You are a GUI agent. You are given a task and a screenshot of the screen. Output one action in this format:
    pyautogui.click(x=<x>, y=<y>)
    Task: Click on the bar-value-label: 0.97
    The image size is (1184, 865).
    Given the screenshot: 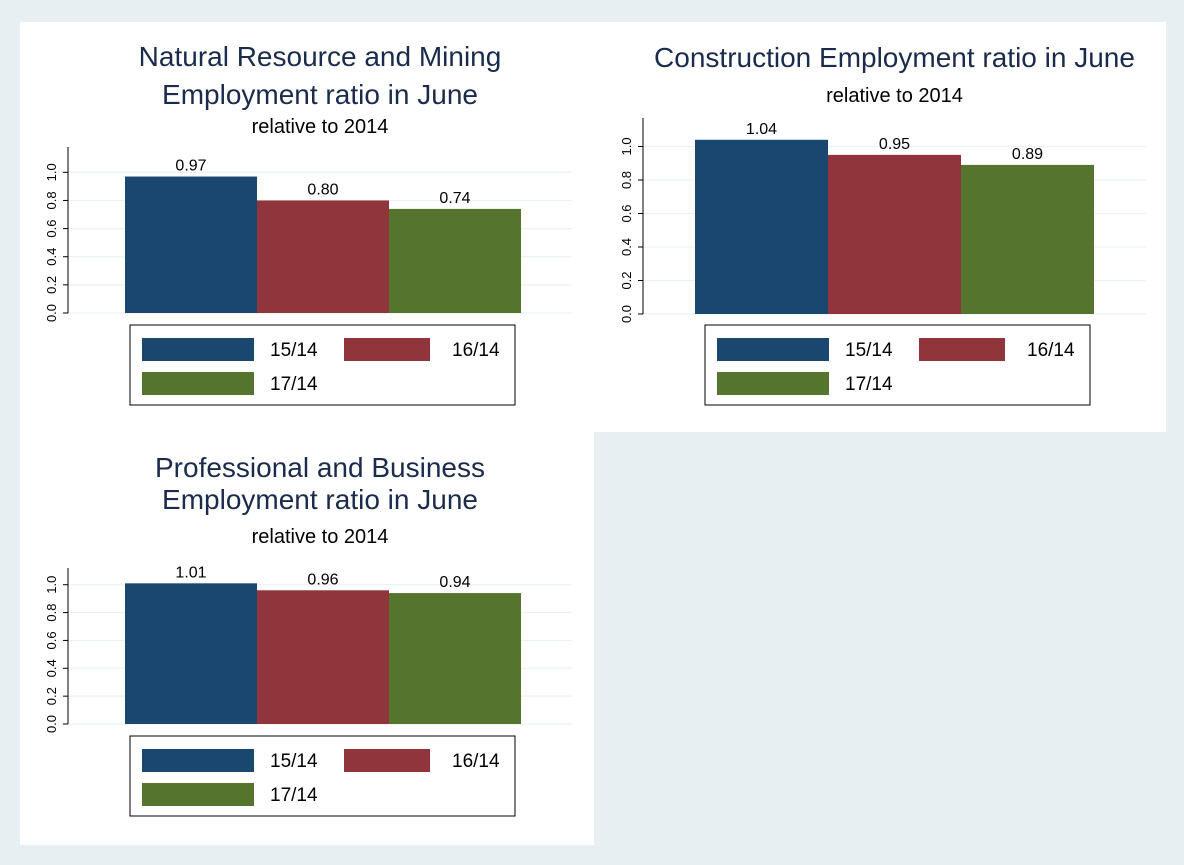 What is the action you would take?
    pyautogui.click(x=190, y=166)
    